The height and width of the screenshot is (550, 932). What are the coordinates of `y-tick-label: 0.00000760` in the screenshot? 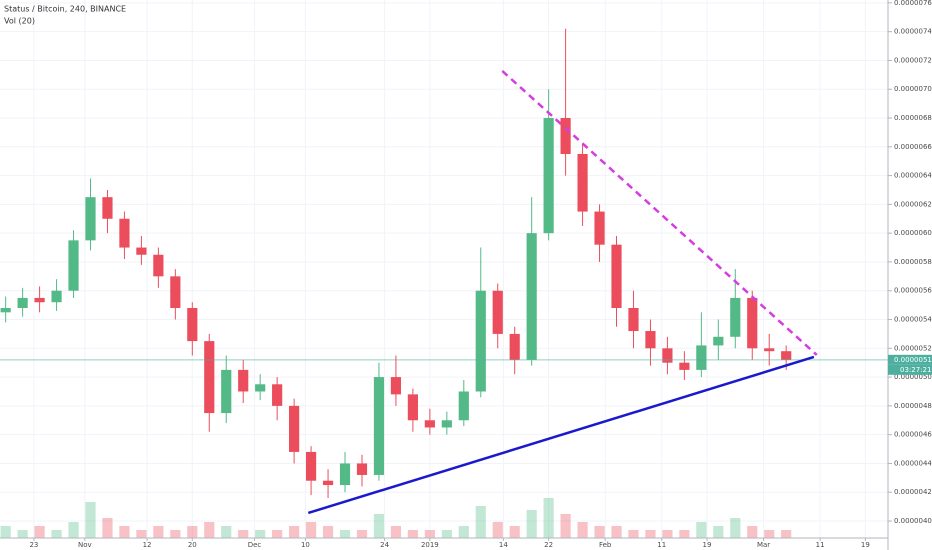 It's located at (913, 3).